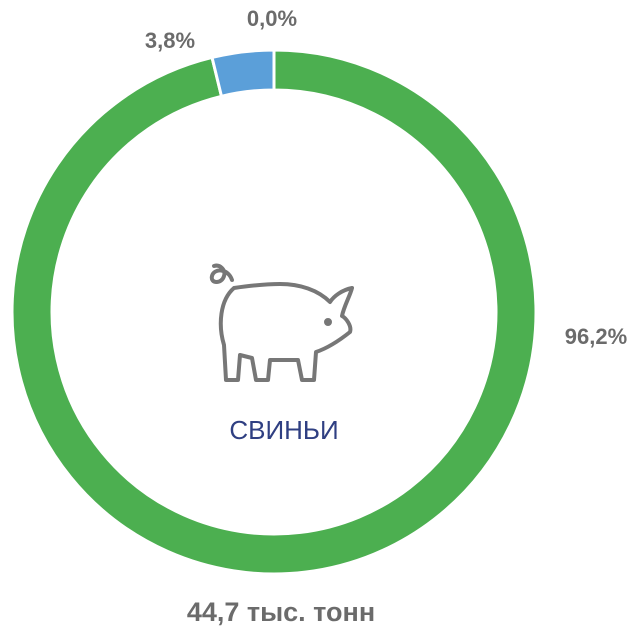 The width and height of the screenshot is (639, 636). I want to click on slice, so click(243, 73).